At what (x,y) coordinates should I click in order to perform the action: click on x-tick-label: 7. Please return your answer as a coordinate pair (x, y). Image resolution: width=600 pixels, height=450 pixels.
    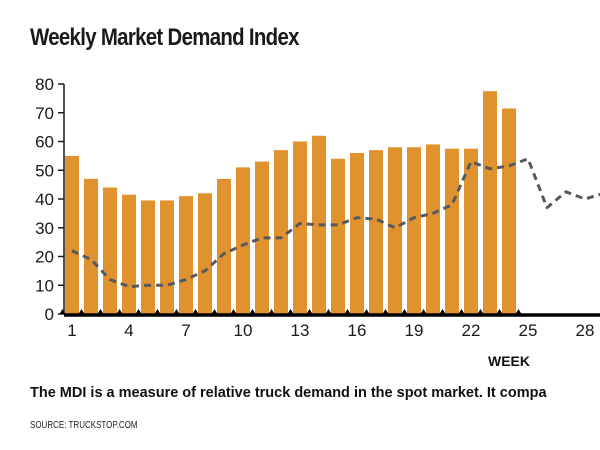
    Looking at the image, I should click on (185, 330).